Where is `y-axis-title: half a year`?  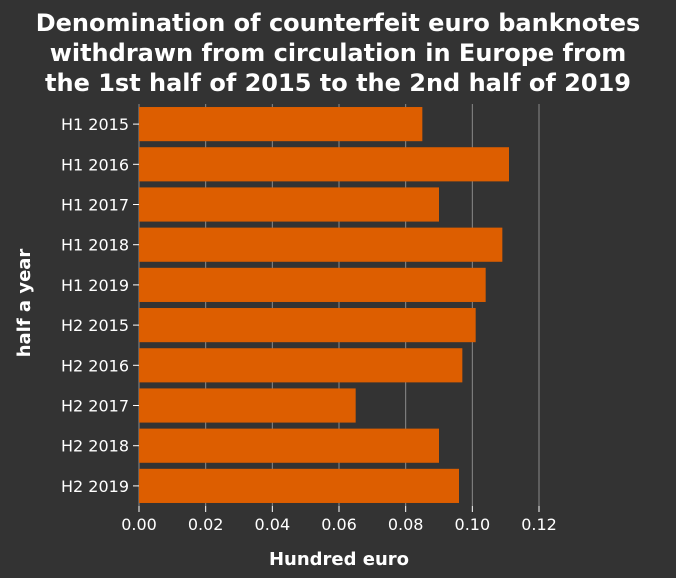 y-axis-title: half a year is located at coordinates (24, 303).